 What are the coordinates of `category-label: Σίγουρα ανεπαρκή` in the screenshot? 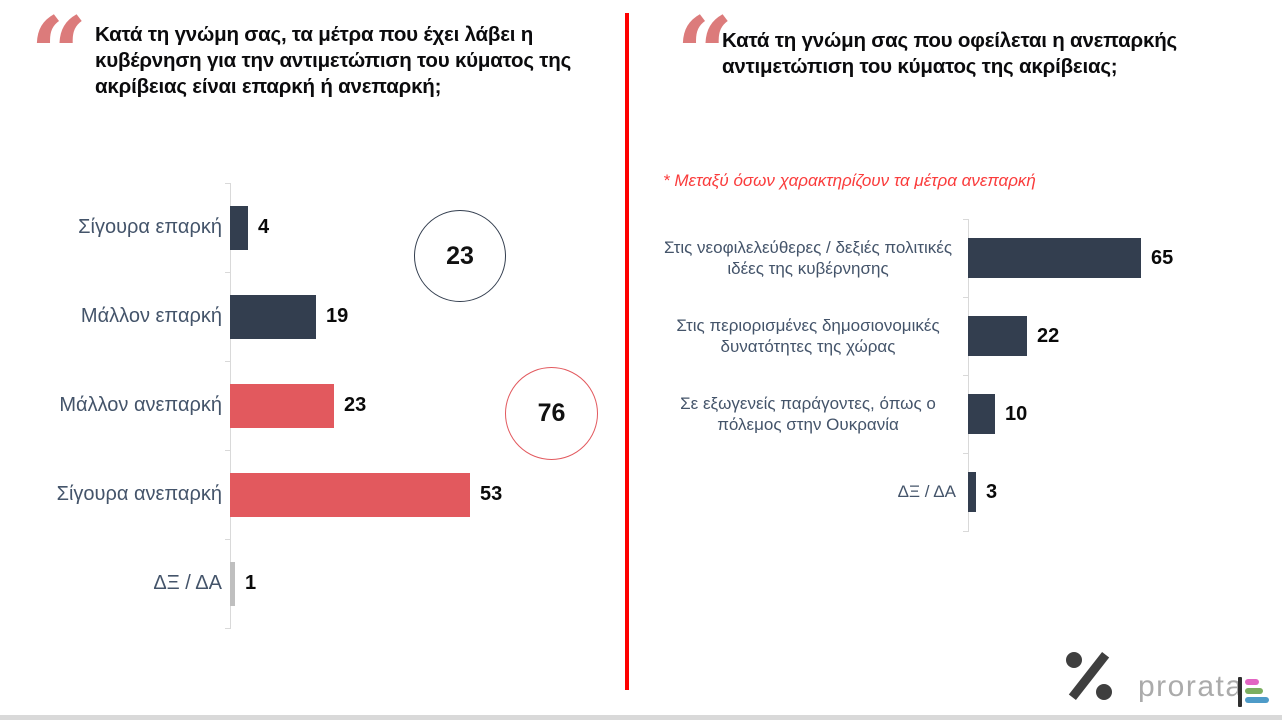 It's located at (139, 494).